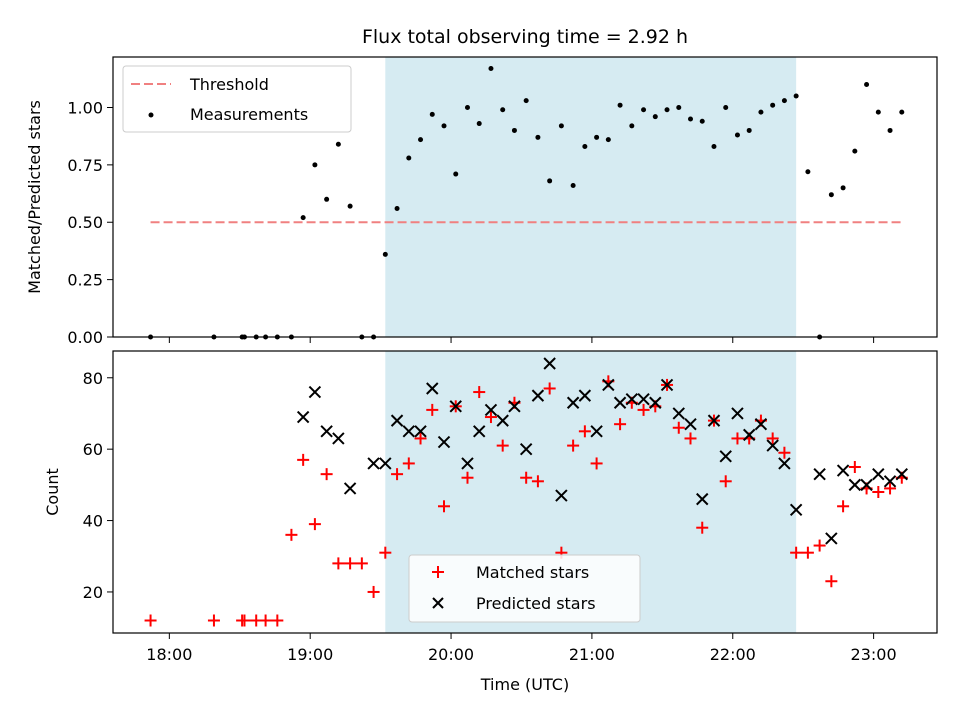 This screenshot has width=960, height=720. What do you see at coordinates (229, 84) in the screenshot?
I see `legend-threshold-label: Threshold` at bounding box center [229, 84].